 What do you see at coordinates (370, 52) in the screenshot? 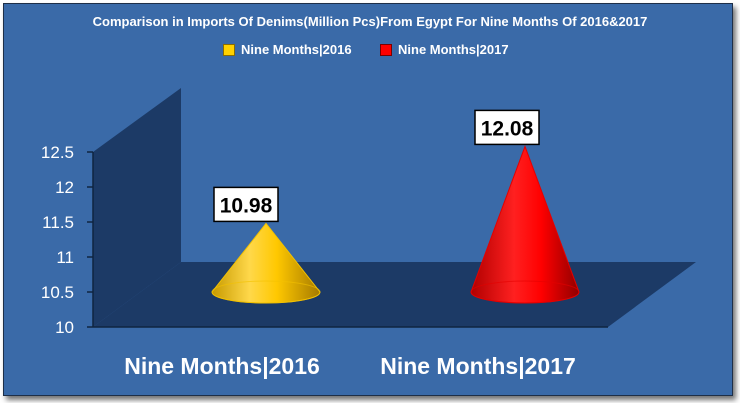
I see `legend: Nine Months|2016 Nine Months|2017` at bounding box center [370, 52].